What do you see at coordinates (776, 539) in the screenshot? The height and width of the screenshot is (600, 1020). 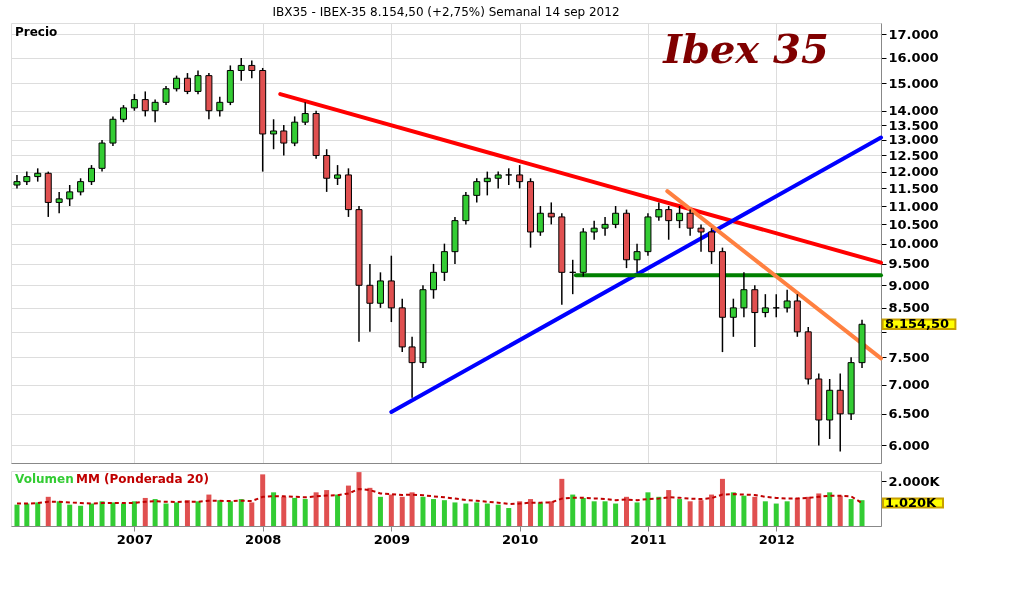 I see `x-tick-label: 2012` at bounding box center [776, 539].